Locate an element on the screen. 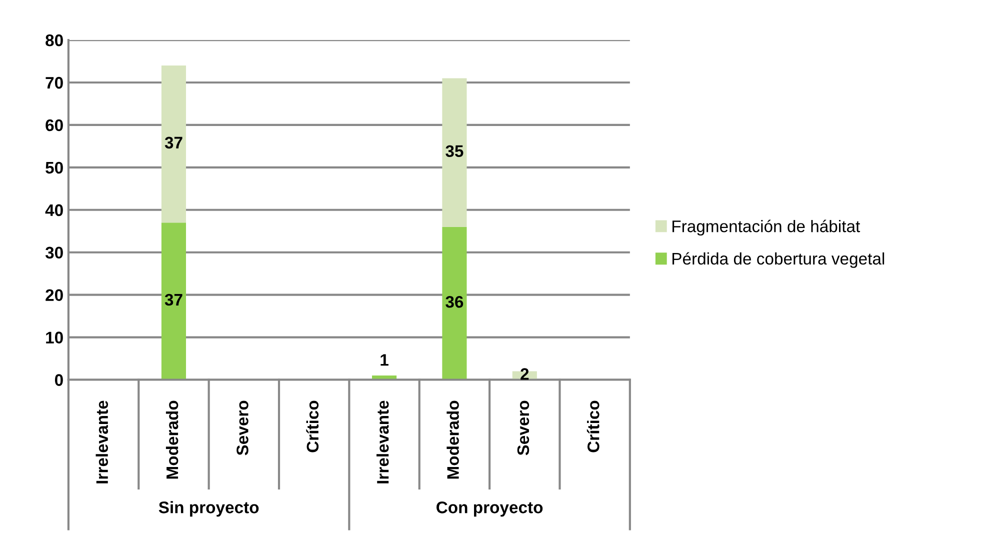 The width and height of the screenshot is (992, 556). y-tick-label: 70 is located at coordinates (54, 82).